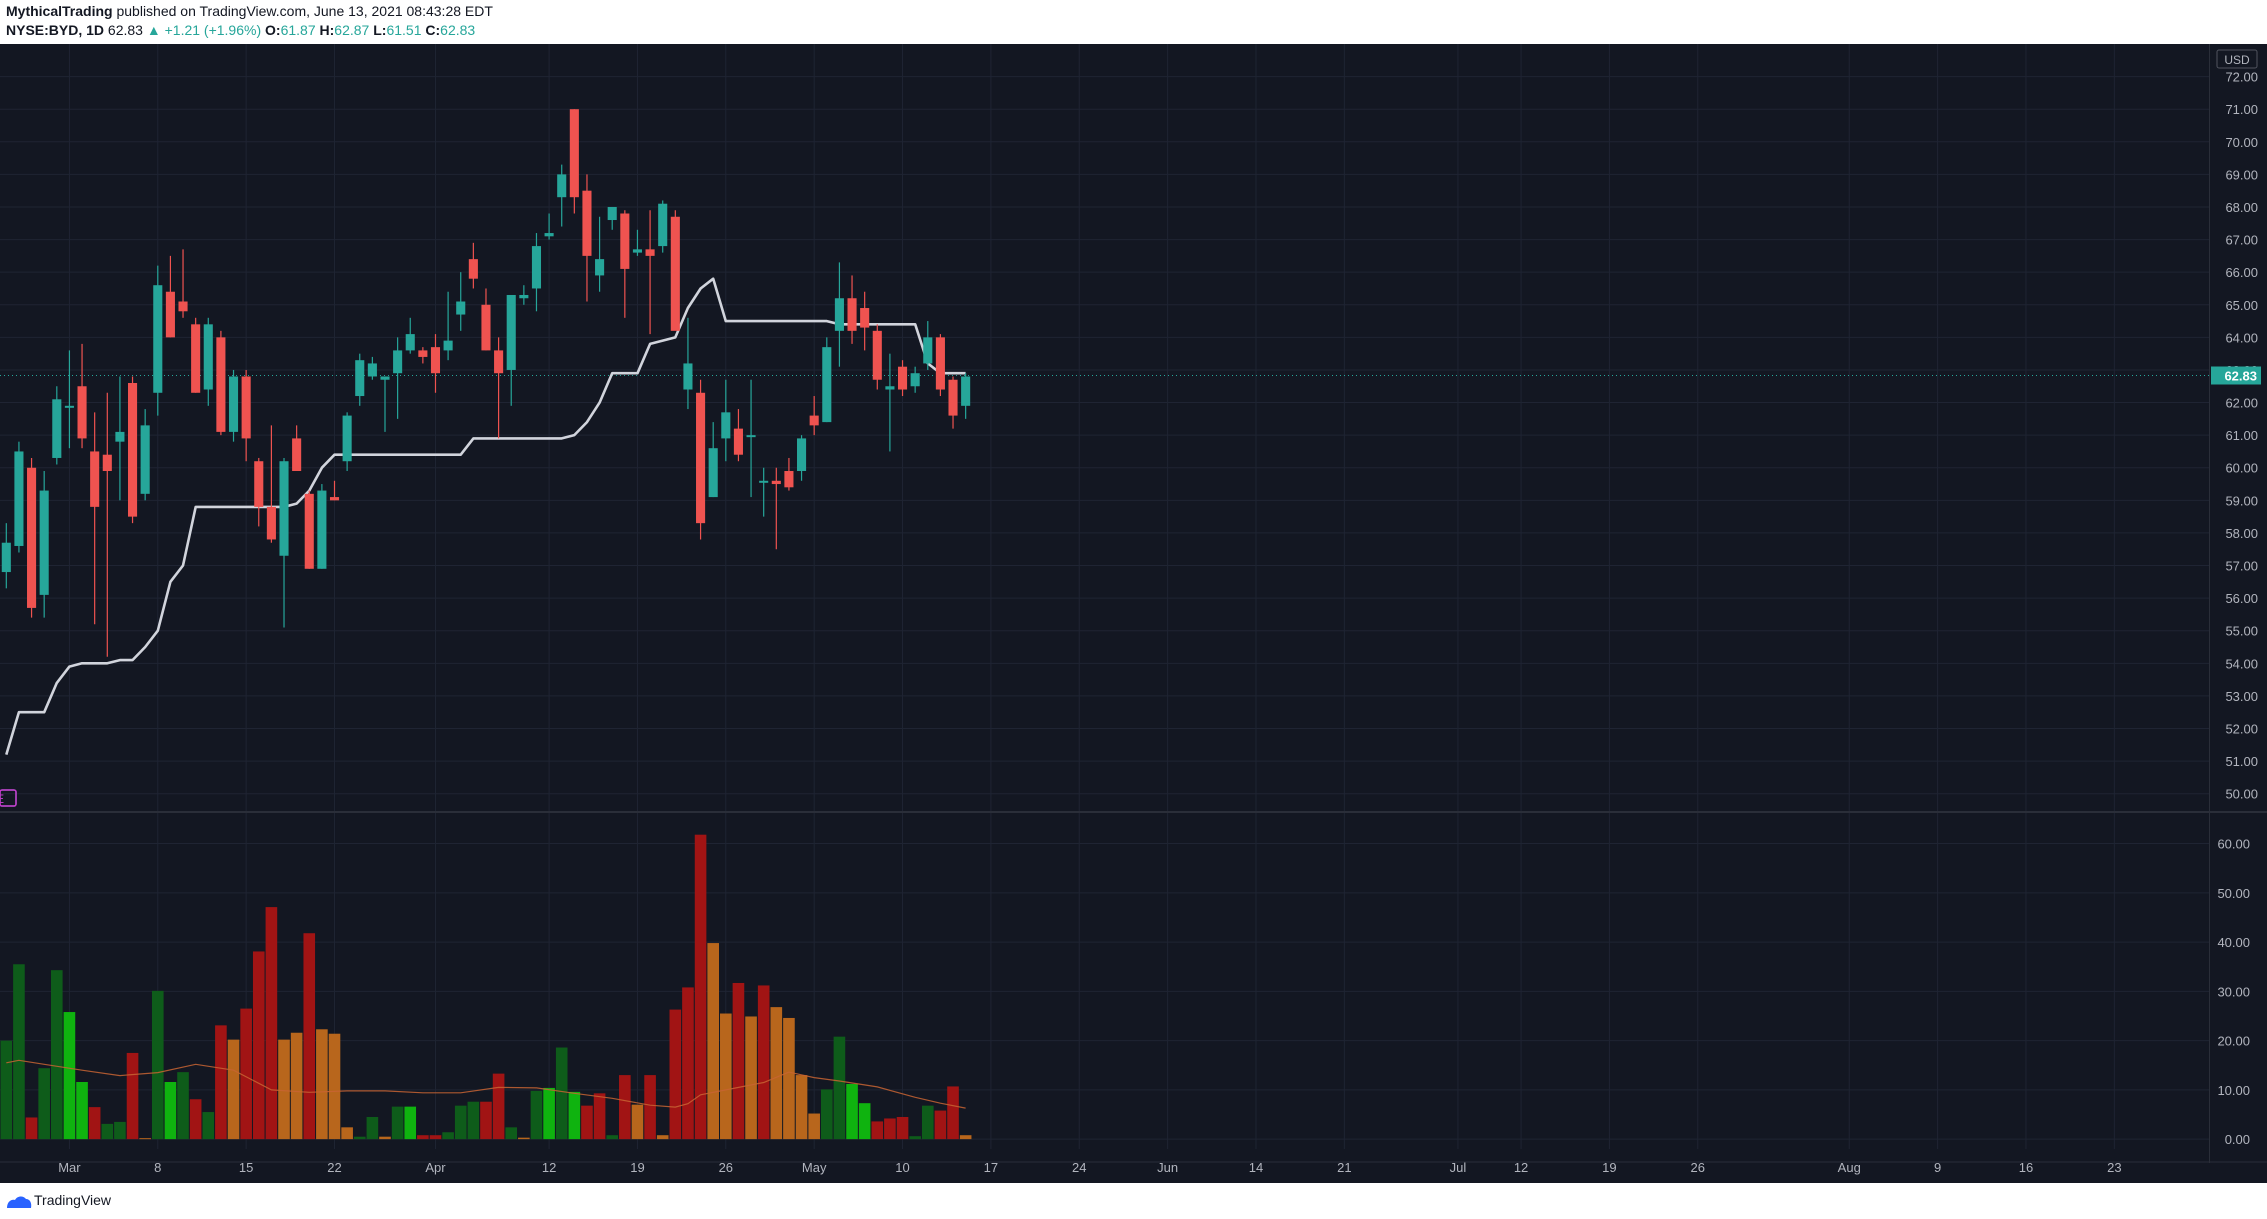  I want to click on currency-badge: USD, so click(2237, 59).